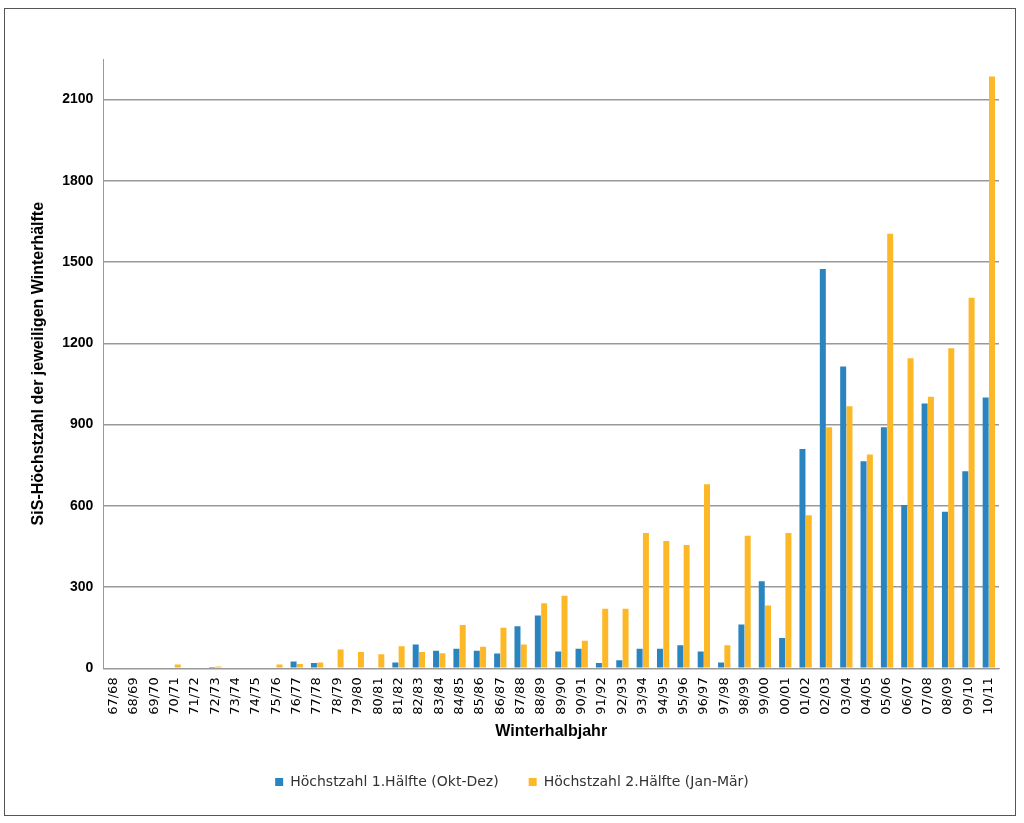 This screenshot has height=823, width=1024. What do you see at coordinates (947, 696) in the screenshot?
I see `x-tick-label: 08/09` at bounding box center [947, 696].